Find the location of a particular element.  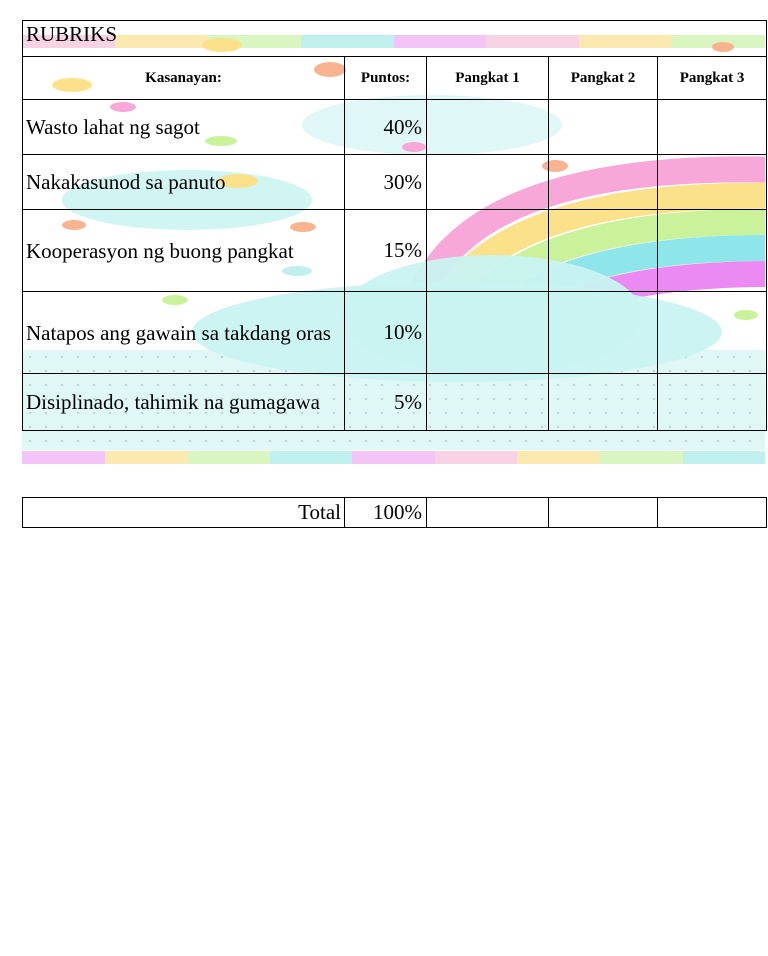

rubric-title: RUBRIKS is located at coordinates (394, 38).